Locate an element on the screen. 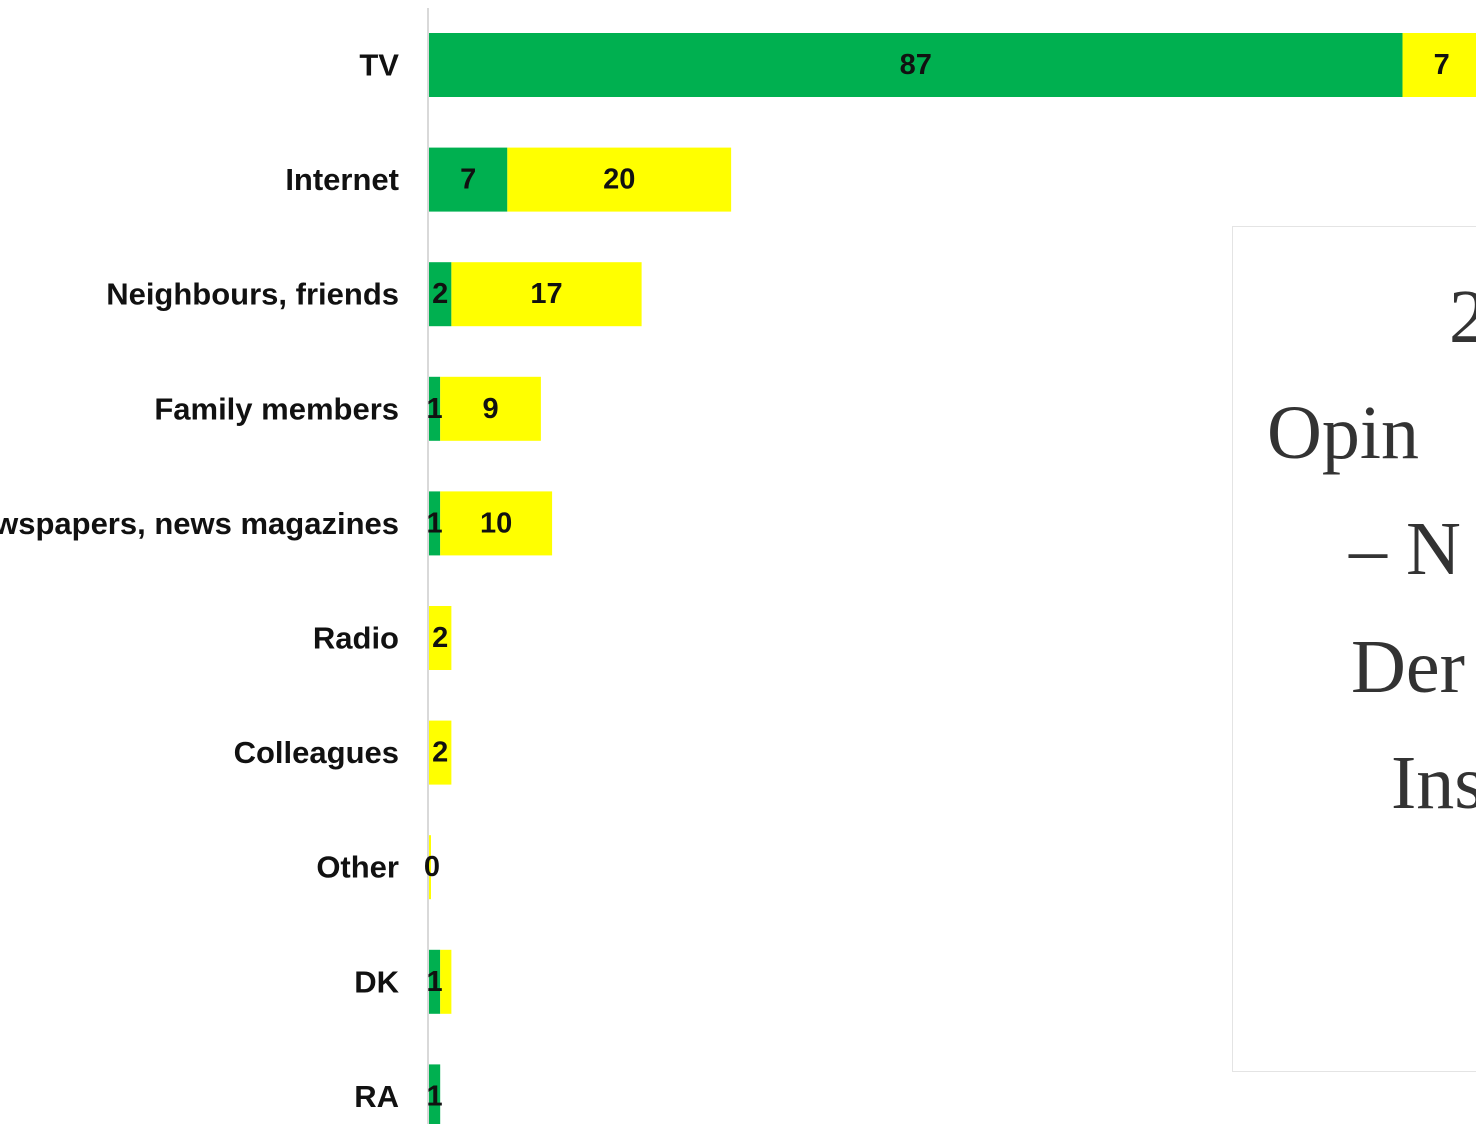 This screenshot has width=1476, height=1124. data-label-dk-series-1: 1 is located at coordinates (435, 982).